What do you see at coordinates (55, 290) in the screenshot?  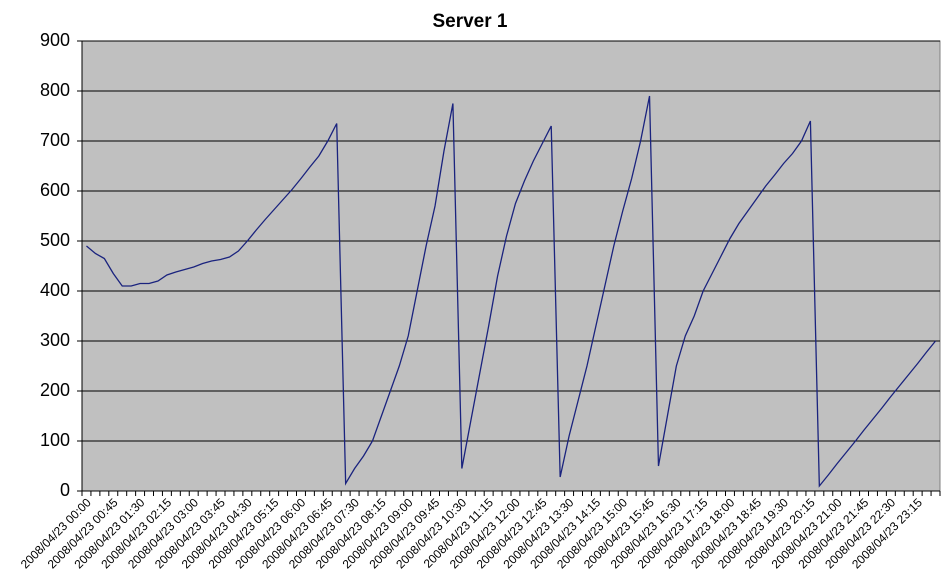 I see `y-tick-label: 400` at bounding box center [55, 290].